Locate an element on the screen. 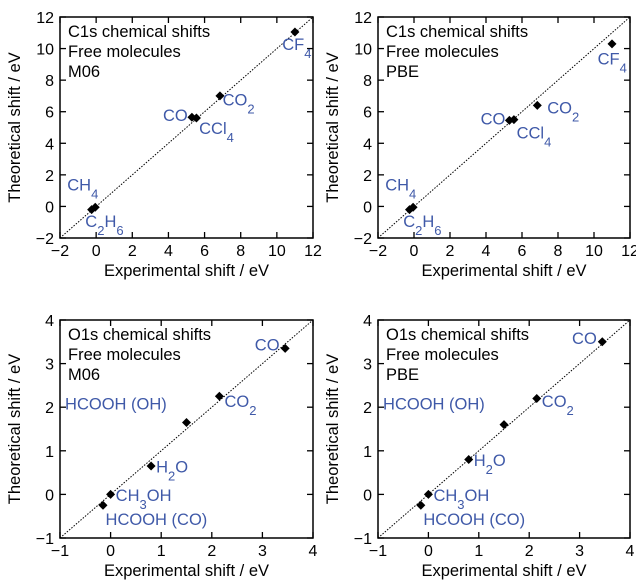 This screenshot has width=636, height=585. molecule-label: C2H6 is located at coordinates (104, 225).